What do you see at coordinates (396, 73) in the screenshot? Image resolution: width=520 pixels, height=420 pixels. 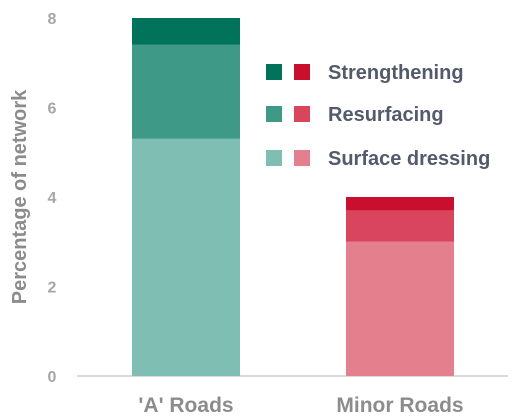 I see `legend-label: Strengthening` at bounding box center [396, 73].